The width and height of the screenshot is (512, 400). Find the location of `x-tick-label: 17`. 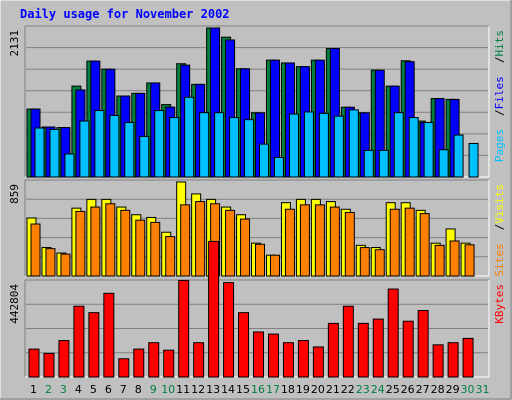

x-tick-label: 17 is located at coordinates (273, 389).